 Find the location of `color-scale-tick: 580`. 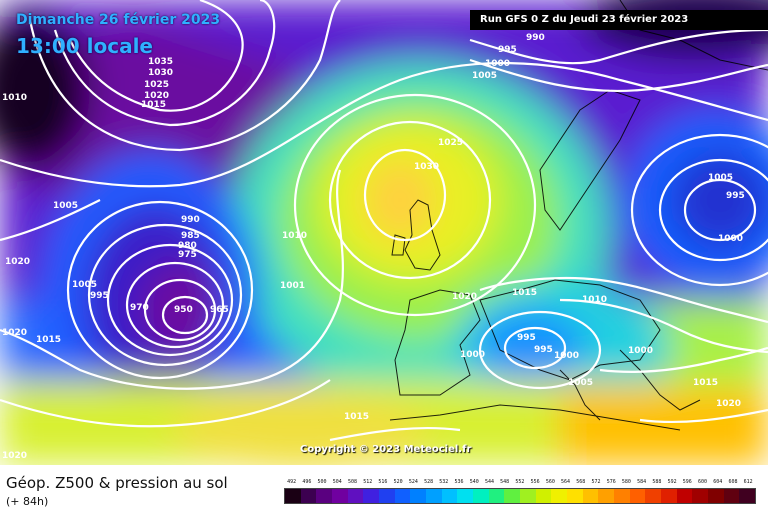

color-scale-tick: 580 is located at coordinates (626, 482).